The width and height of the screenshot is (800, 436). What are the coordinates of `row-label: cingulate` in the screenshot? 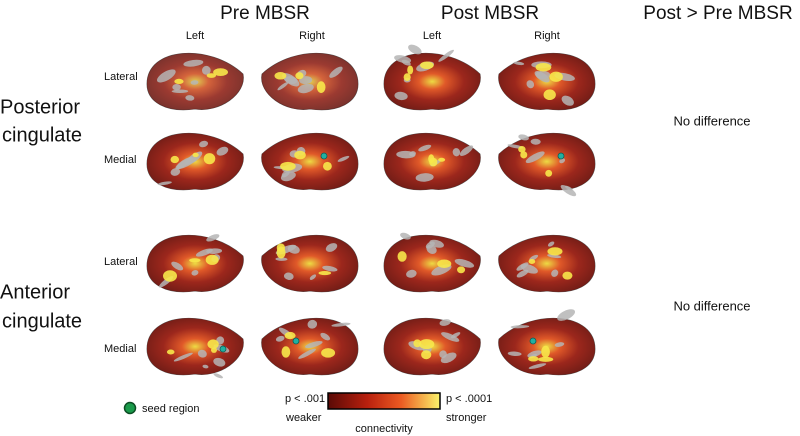 It's located at (42, 135).